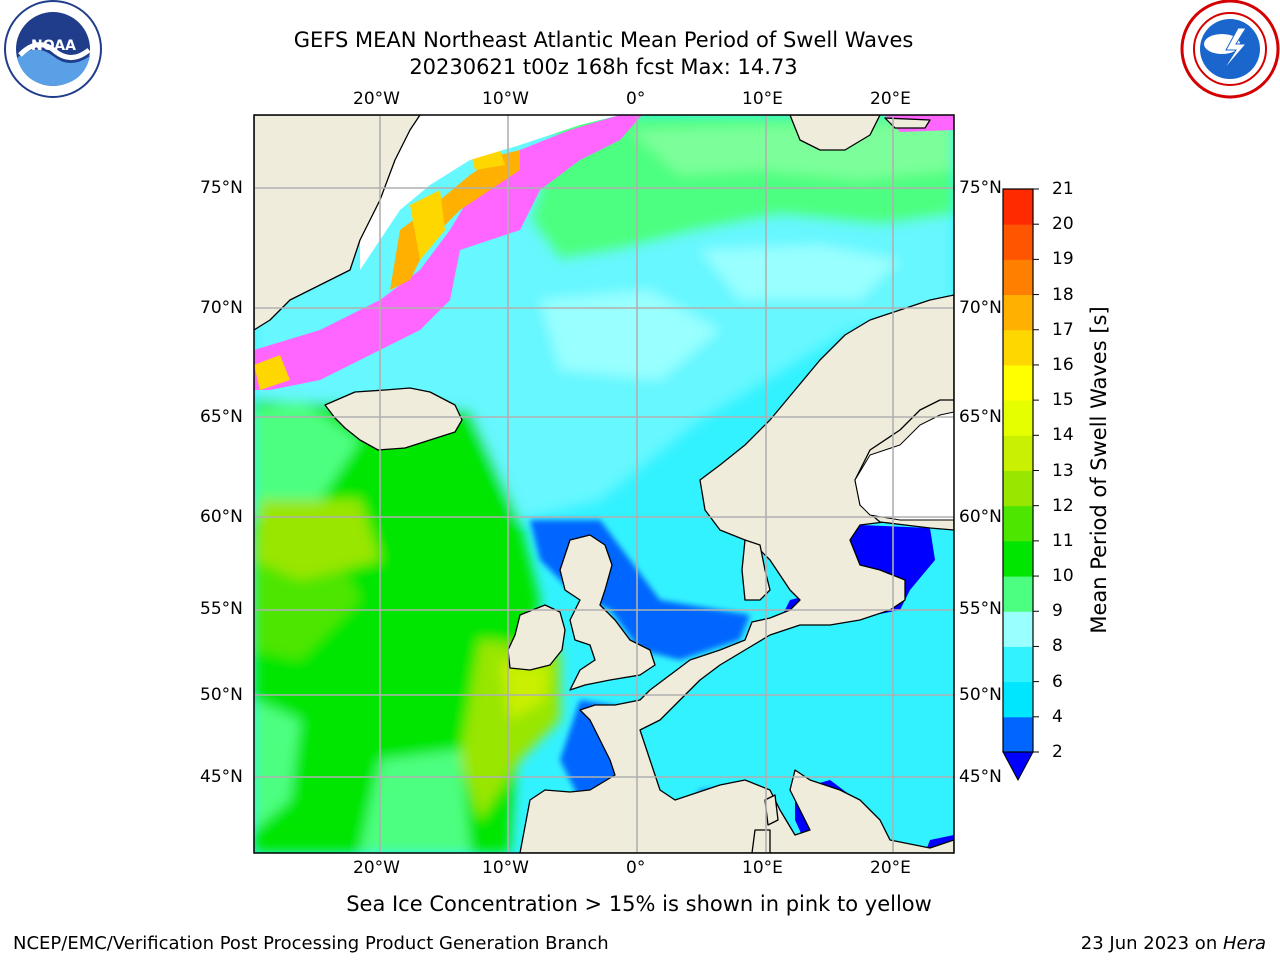  What do you see at coordinates (1099, 470) in the screenshot?
I see `colorbar-label: Mean Period of Swell Waves [s]` at bounding box center [1099, 470].